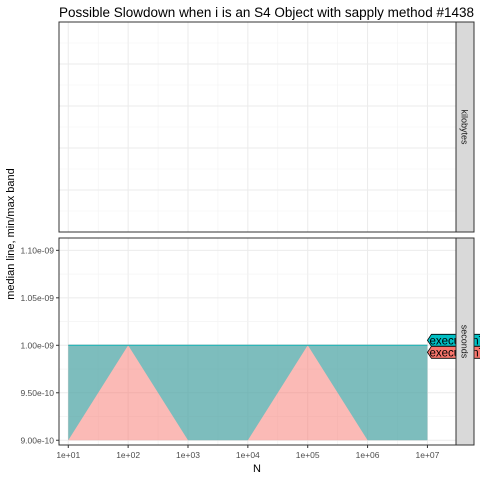  I want to click on x-axis-label: N, so click(257, 469).